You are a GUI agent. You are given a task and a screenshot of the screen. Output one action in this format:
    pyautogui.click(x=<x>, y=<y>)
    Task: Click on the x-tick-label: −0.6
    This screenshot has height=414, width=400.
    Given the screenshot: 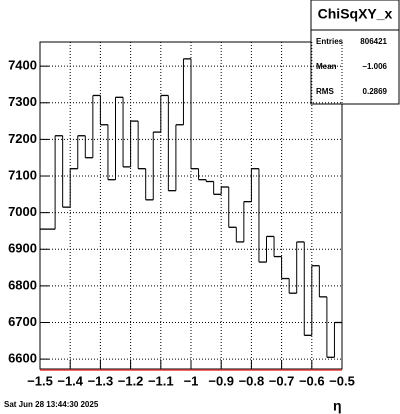 What is the action you would take?
    pyautogui.click(x=312, y=380)
    